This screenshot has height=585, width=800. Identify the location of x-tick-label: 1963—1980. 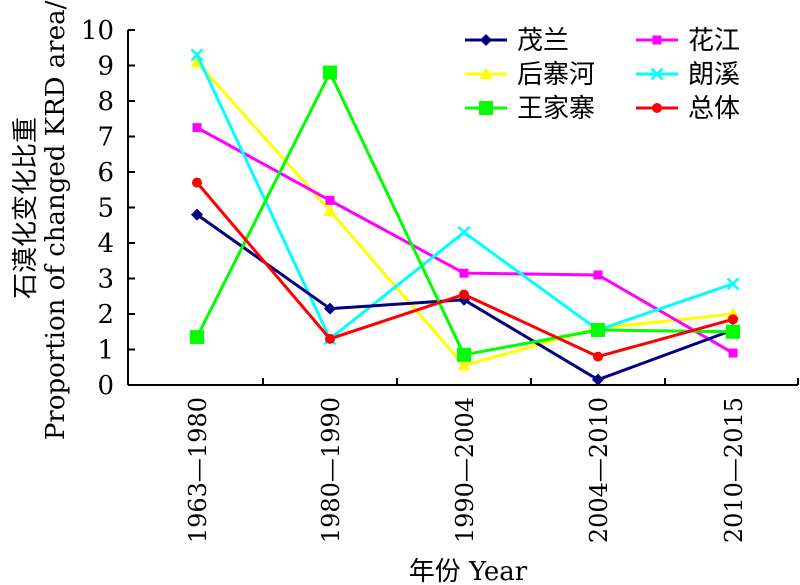
(198, 470).